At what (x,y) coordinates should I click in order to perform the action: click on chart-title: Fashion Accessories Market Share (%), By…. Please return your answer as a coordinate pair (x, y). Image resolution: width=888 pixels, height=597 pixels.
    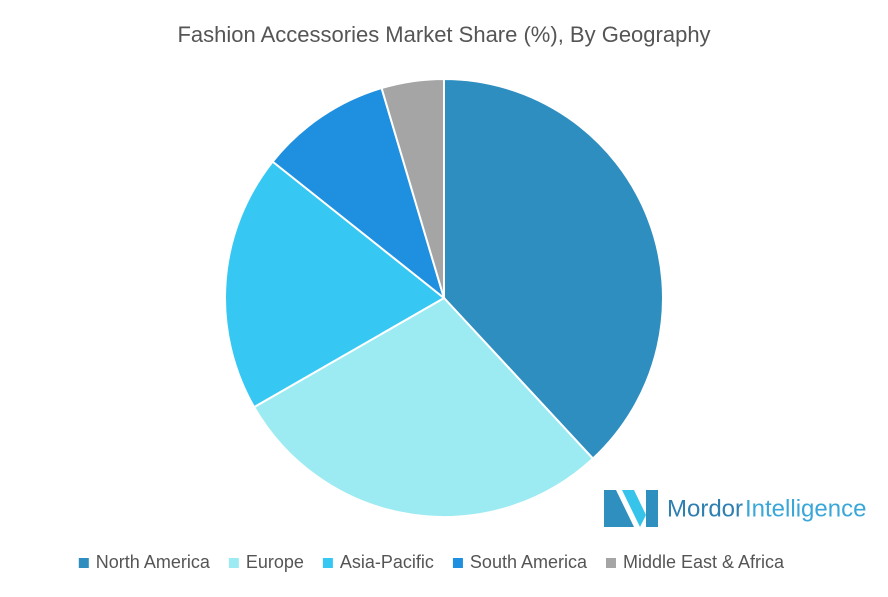
    Looking at the image, I should click on (443, 34).